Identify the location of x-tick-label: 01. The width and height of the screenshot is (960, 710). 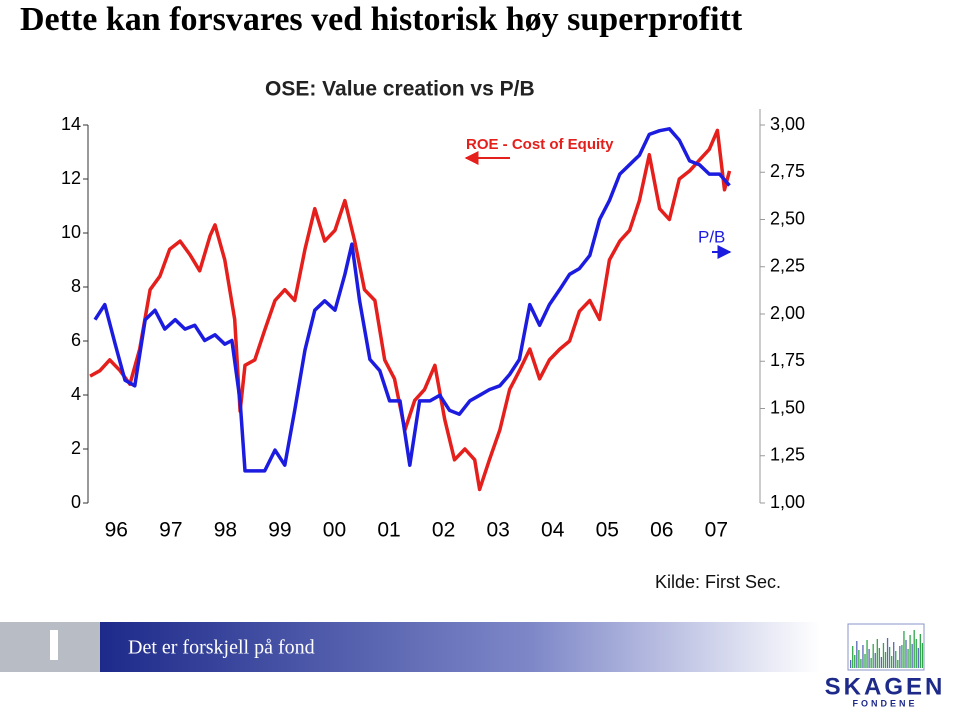
(388, 530).